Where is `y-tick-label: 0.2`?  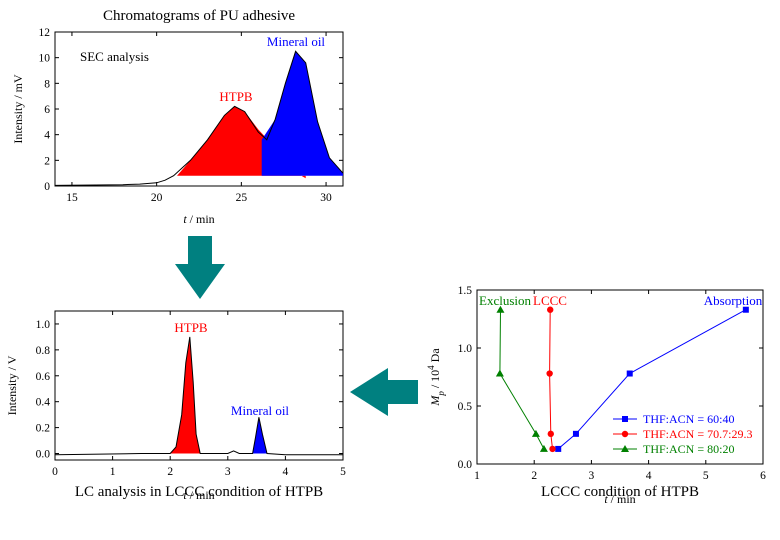 y-tick-label: 0.2 is located at coordinates (43, 429).